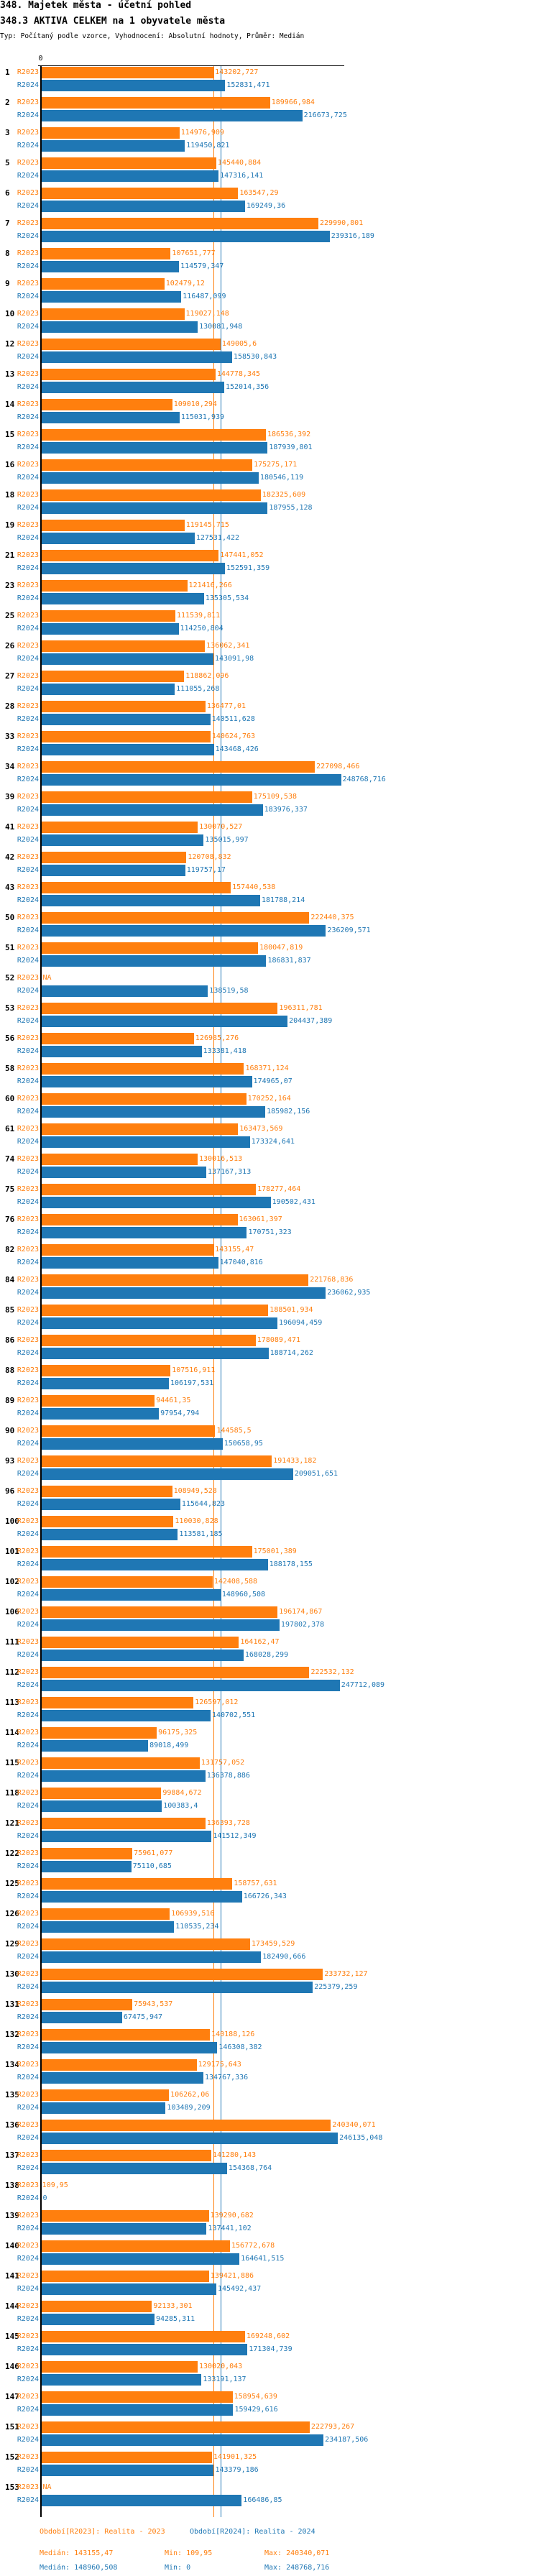  Describe the element at coordinates (173, 2306) in the screenshot. I see `data-label-r2023: 92133,301` at that location.